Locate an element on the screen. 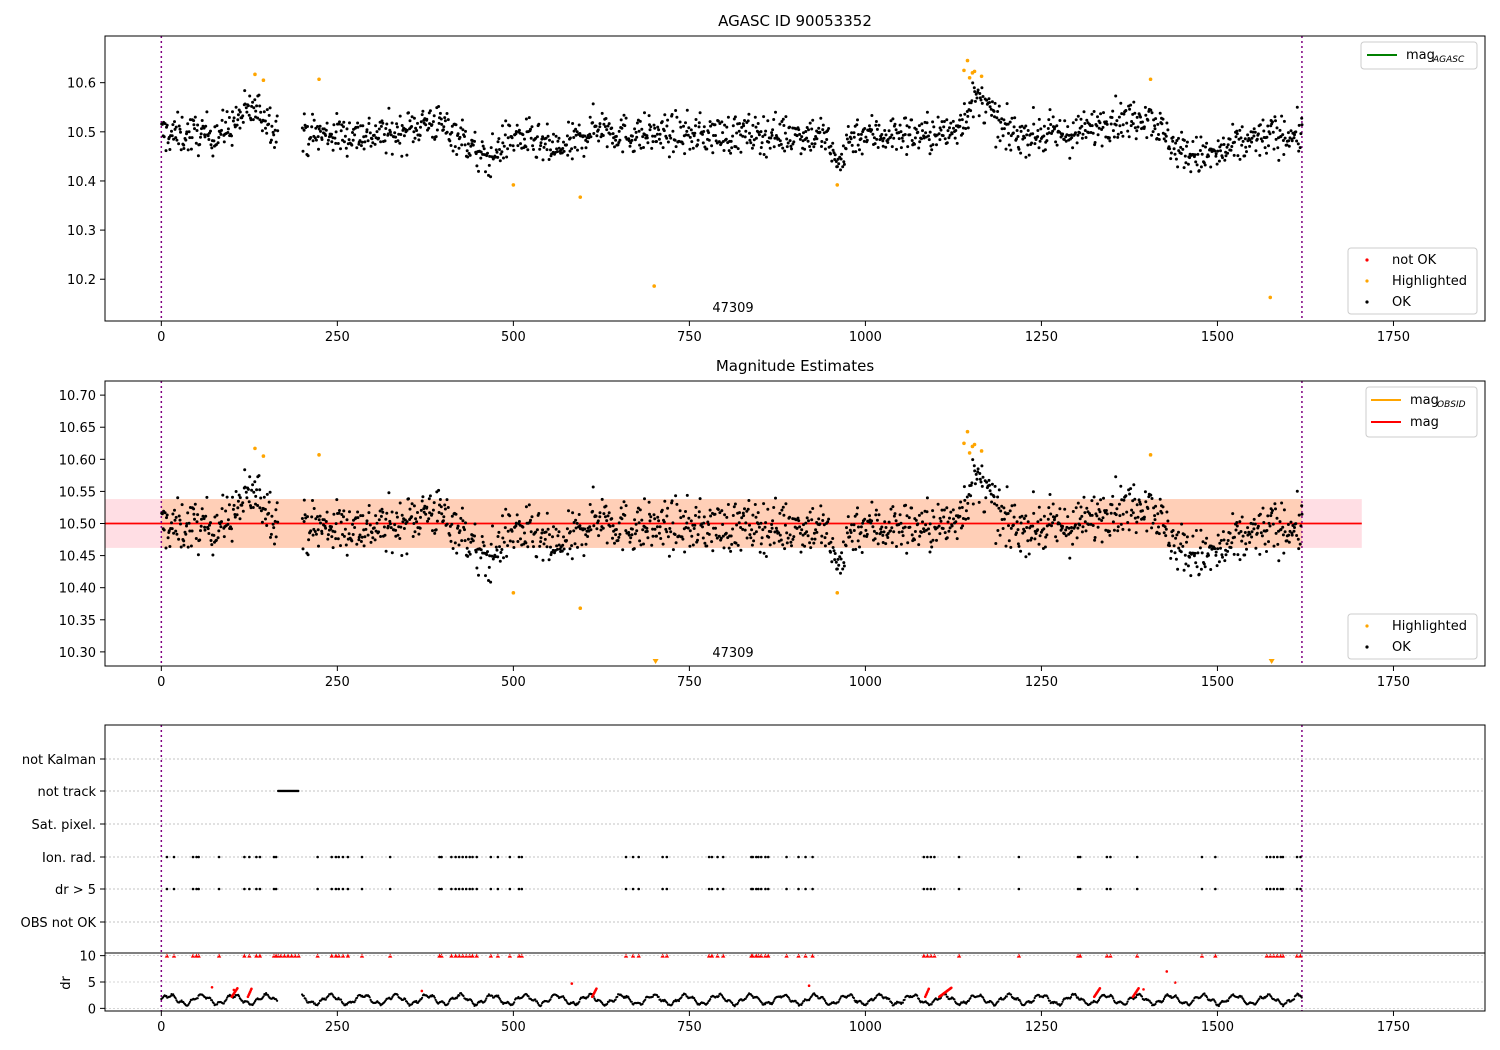 The image size is (1500, 1050). dr-not-ok-point is located at coordinates (237, 988).